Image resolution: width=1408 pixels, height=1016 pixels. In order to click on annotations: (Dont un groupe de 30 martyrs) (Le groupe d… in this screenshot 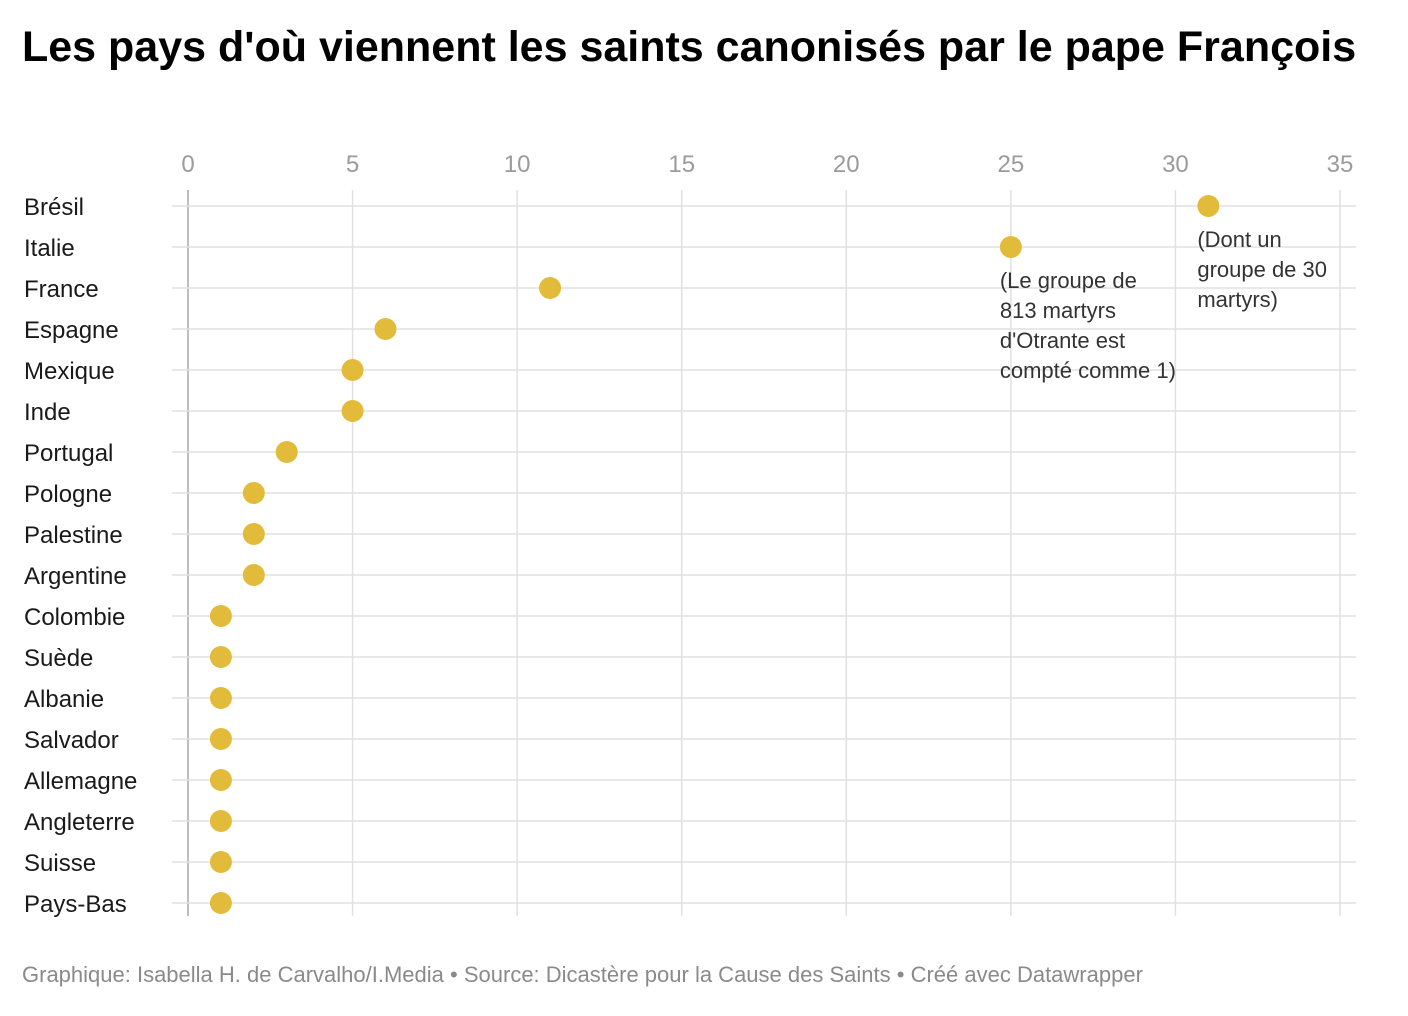, I will do `click(1163, 305)`.